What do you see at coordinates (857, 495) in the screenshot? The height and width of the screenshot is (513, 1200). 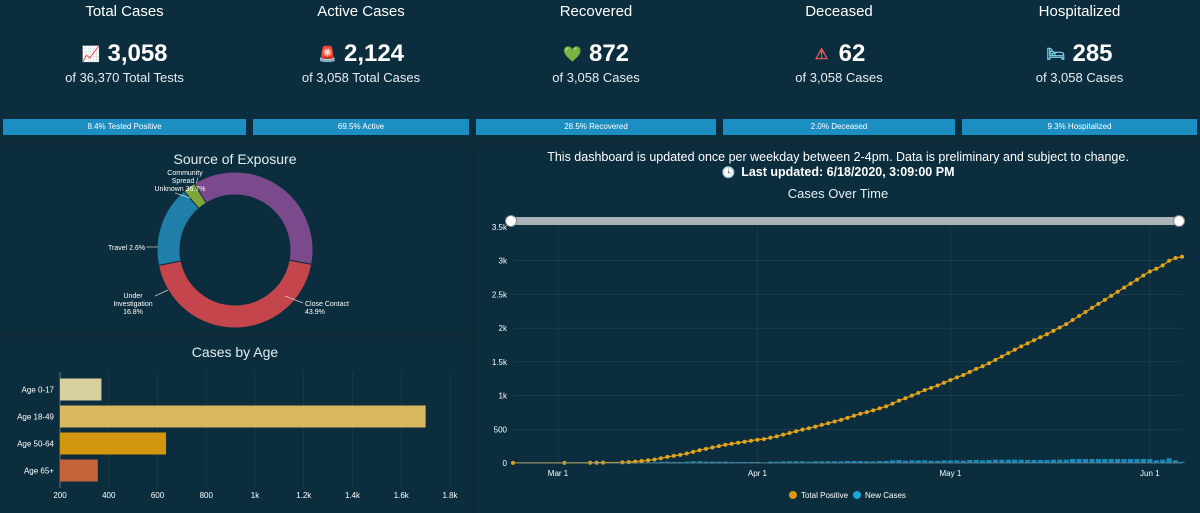 I see `legend-new-marker` at bounding box center [857, 495].